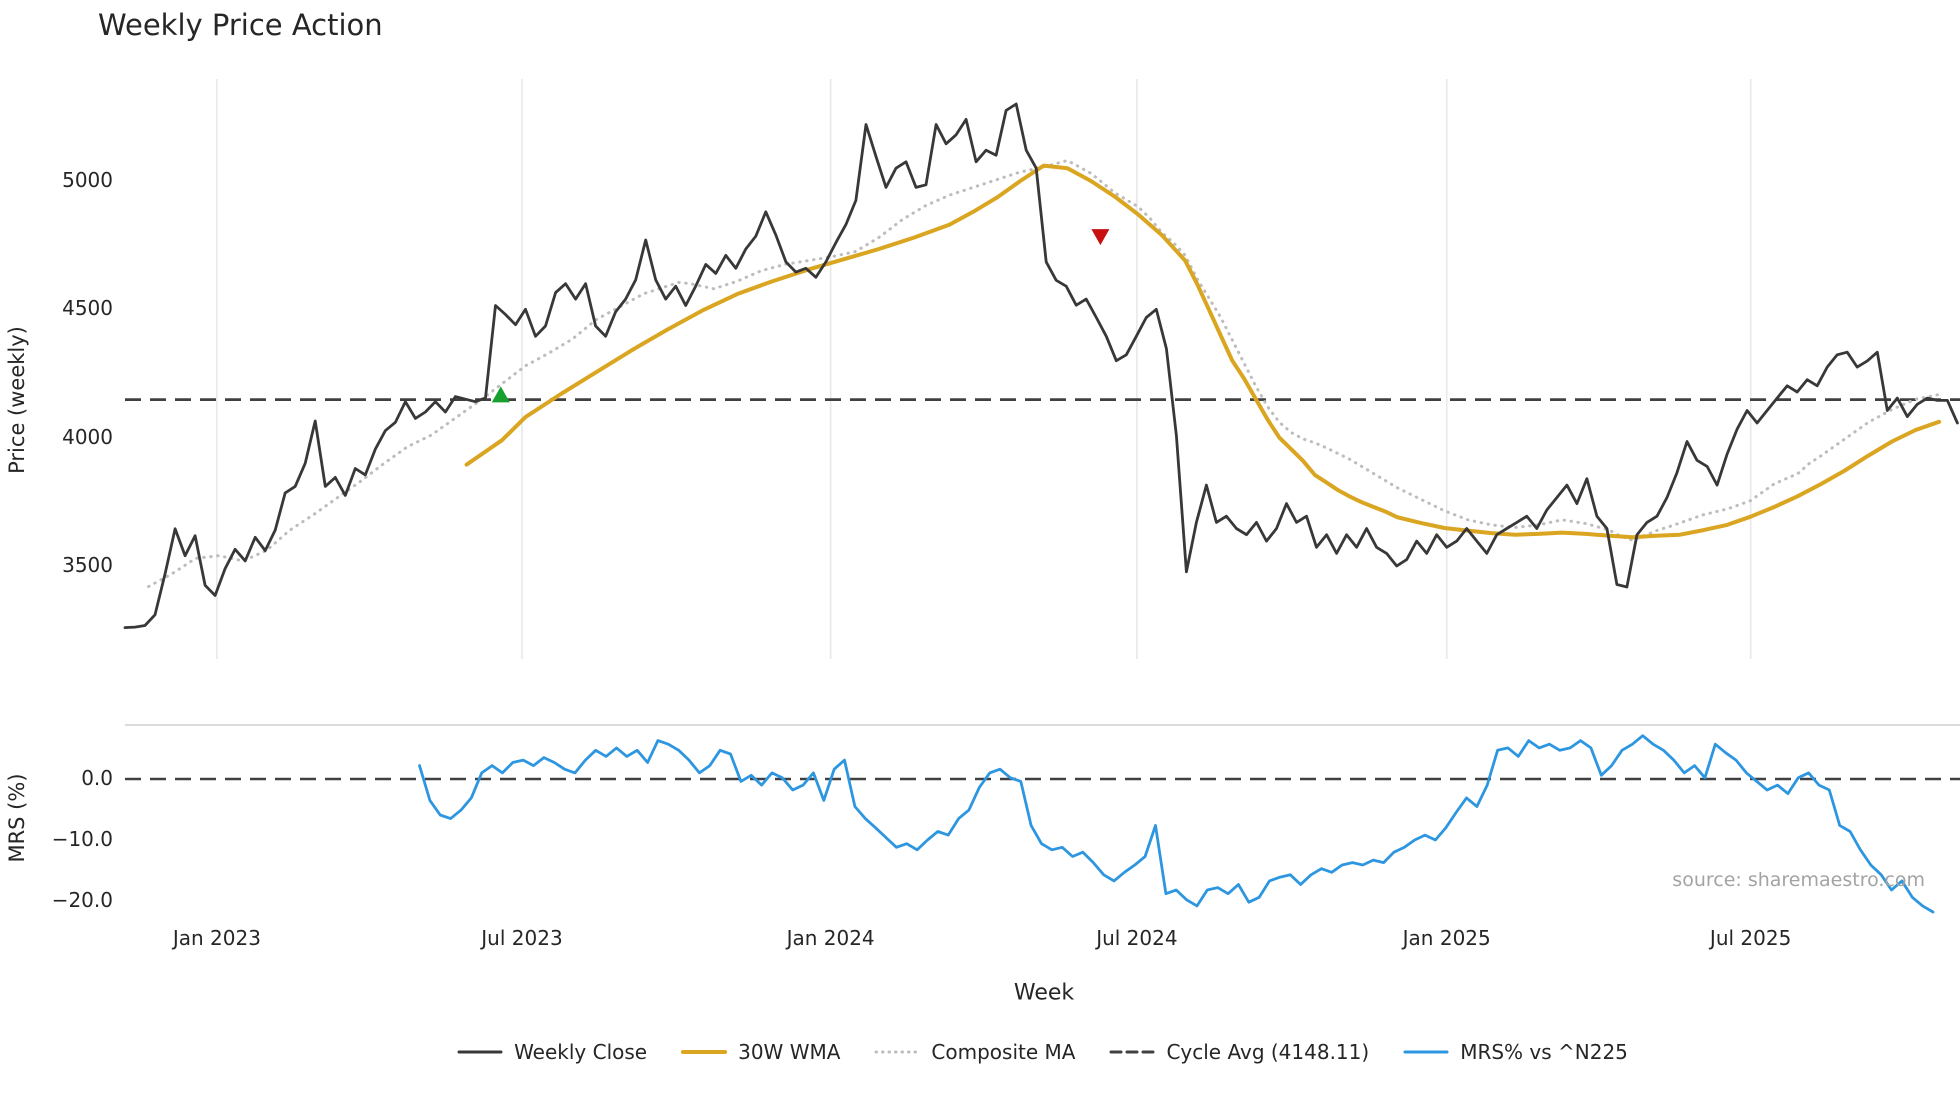  Describe the element at coordinates (87, 308) in the screenshot. I see `price-y-tick-label: 4500` at that location.